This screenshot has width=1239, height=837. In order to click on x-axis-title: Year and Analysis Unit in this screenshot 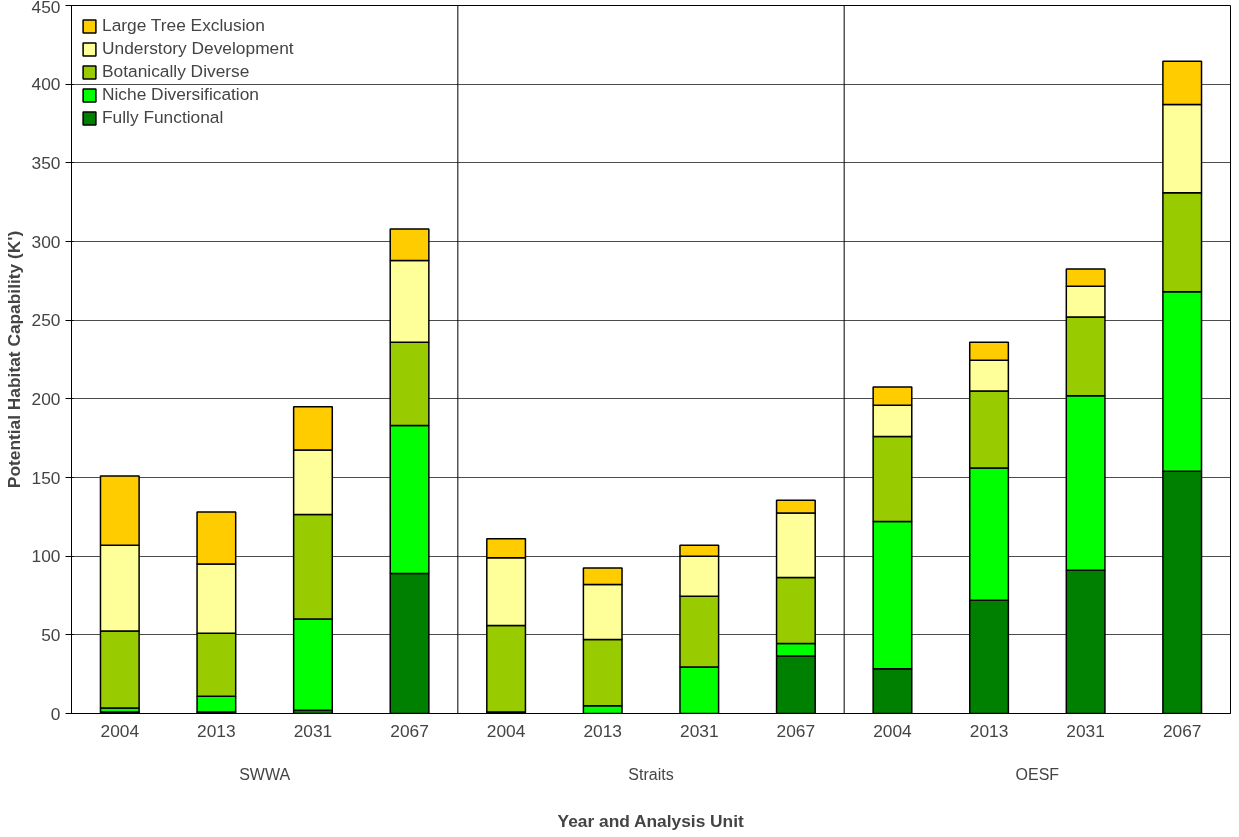, I will do `click(650, 820)`.